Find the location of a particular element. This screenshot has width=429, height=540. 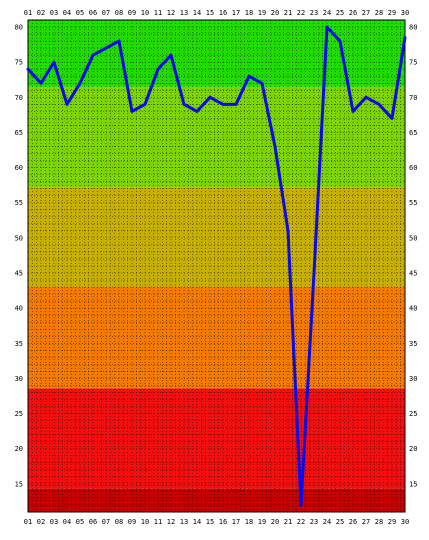

x-tick-label-top: 04 is located at coordinates (67, 13).